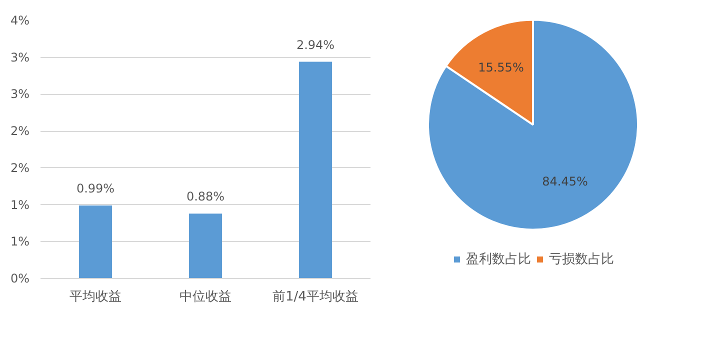 The height and width of the screenshot is (339, 711). What do you see at coordinates (206, 297) in the screenshot?
I see `x-tick-label: 中位收益` at bounding box center [206, 297].